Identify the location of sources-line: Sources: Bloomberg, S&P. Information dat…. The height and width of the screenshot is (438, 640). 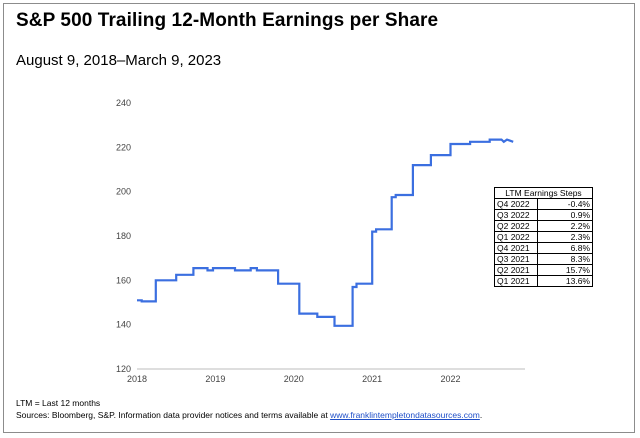
(249, 415).